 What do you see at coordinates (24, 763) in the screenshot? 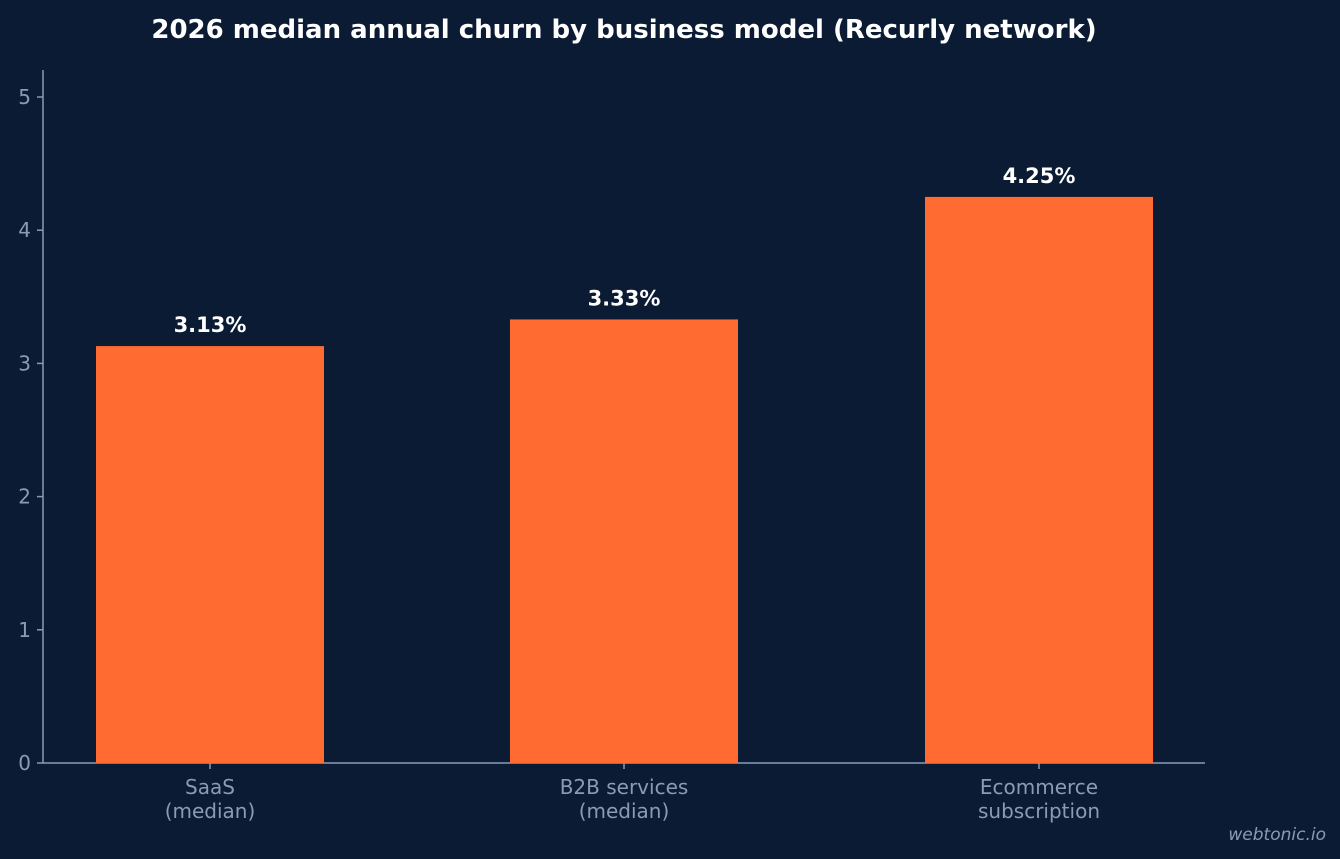
I see `y-tick-label: 0` at bounding box center [24, 763].